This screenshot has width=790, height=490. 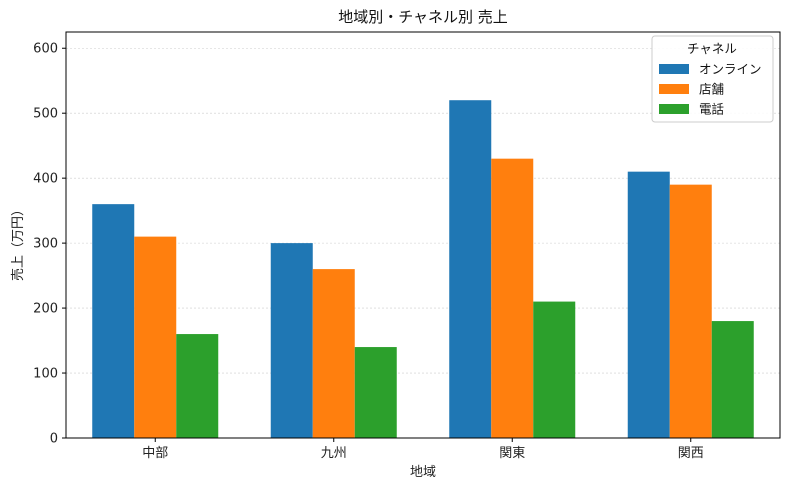 I want to click on x-tick-label: 九州, so click(x=334, y=453).